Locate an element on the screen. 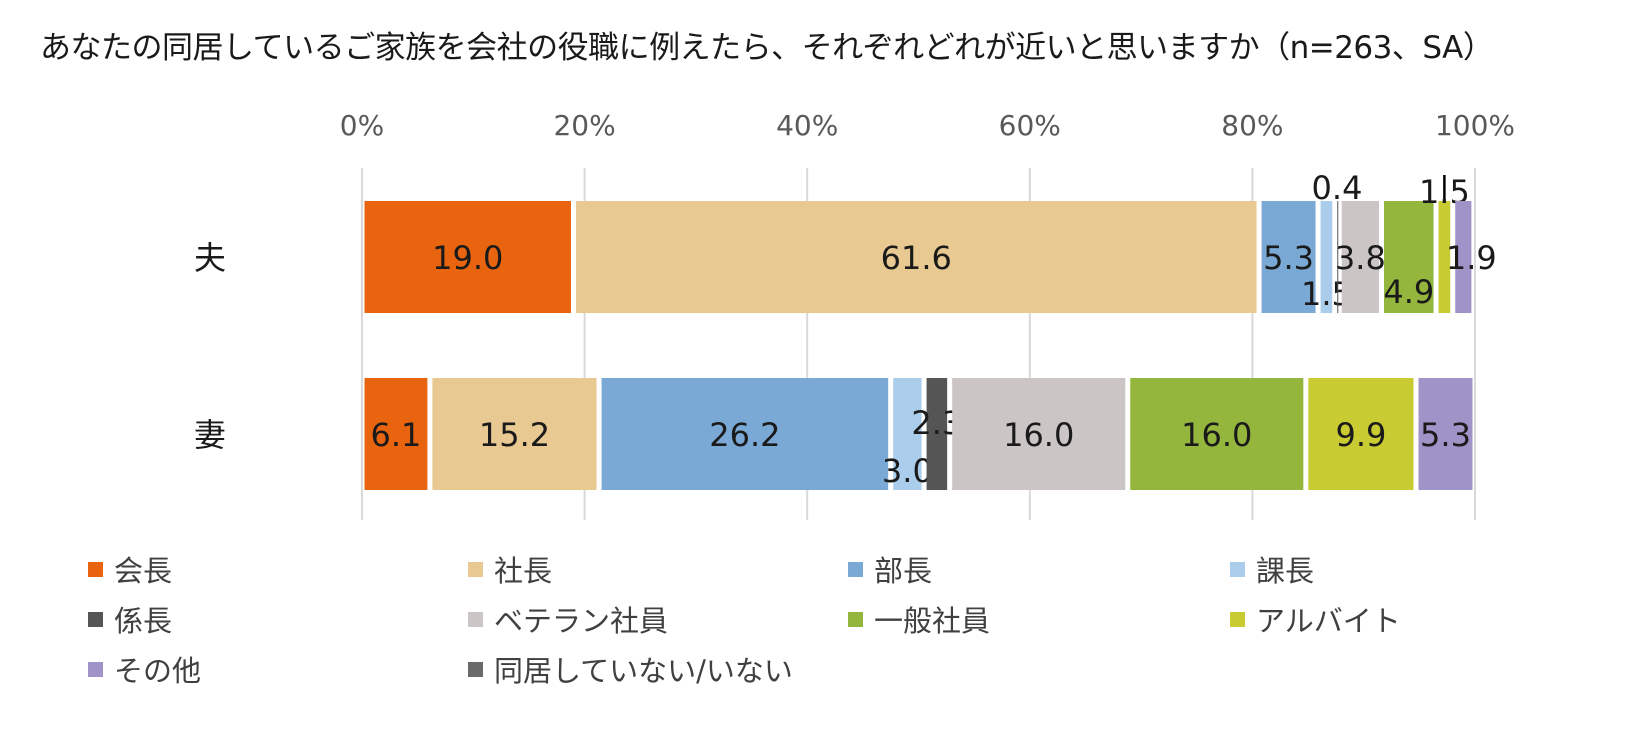 The width and height of the screenshot is (1643, 738). data-label: 1.9 is located at coordinates (1471, 258).